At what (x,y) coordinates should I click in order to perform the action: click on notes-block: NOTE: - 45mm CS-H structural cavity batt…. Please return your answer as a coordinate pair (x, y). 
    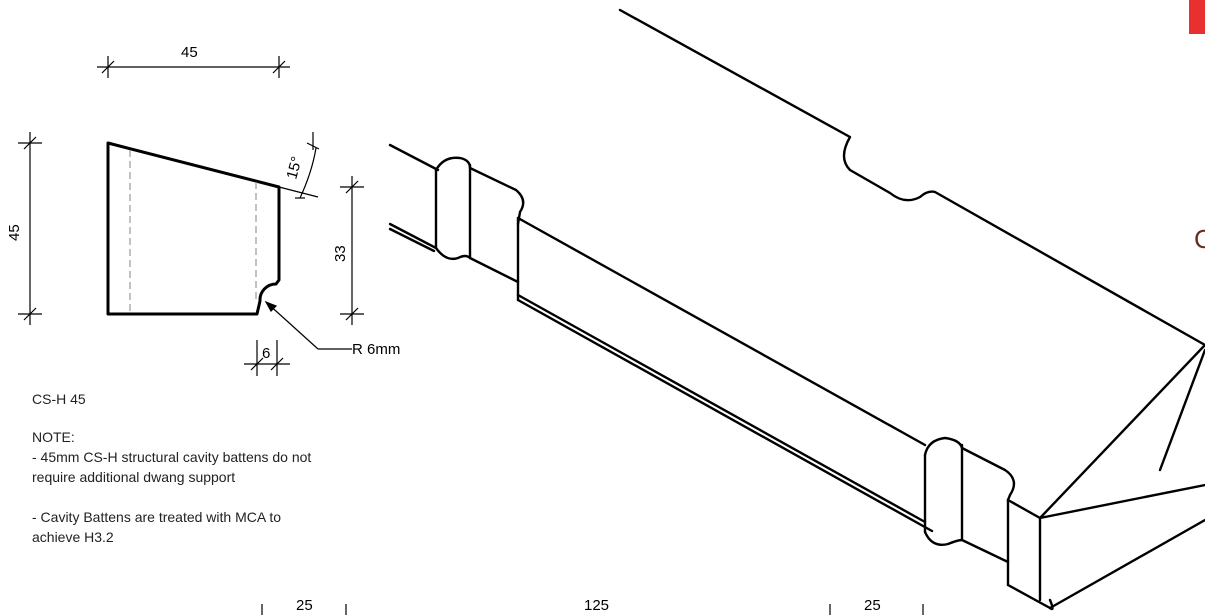
    Looking at the image, I should click on (202, 487).